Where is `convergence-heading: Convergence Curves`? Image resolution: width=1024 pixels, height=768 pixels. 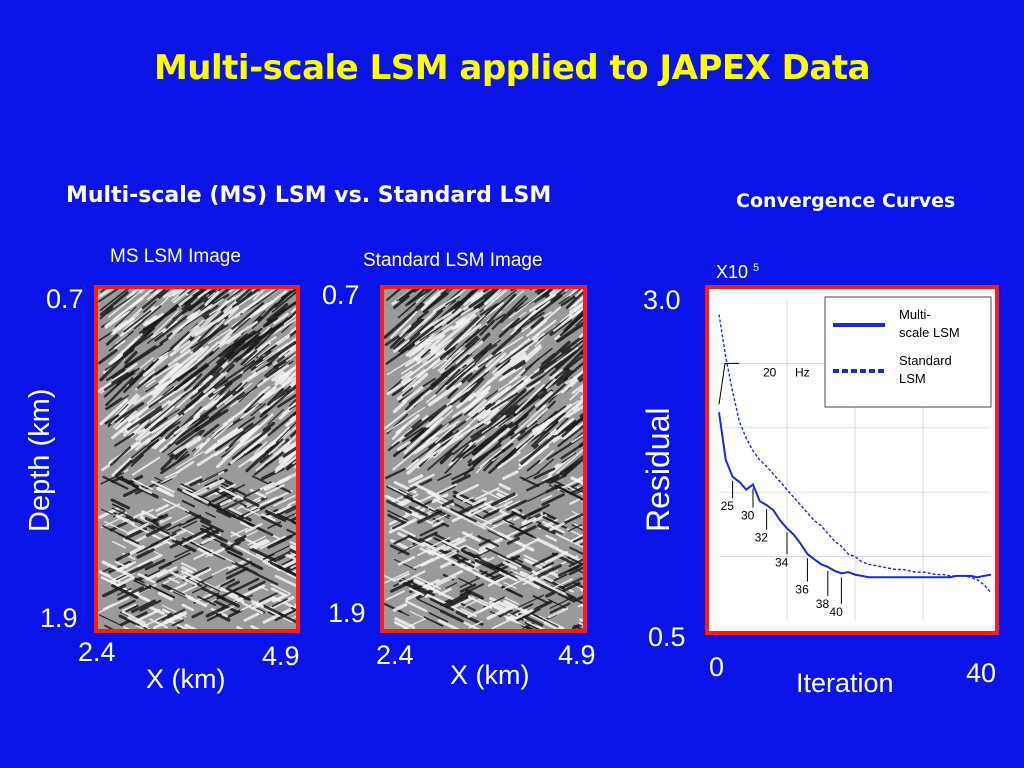 convergence-heading: Convergence Curves is located at coordinates (846, 201).